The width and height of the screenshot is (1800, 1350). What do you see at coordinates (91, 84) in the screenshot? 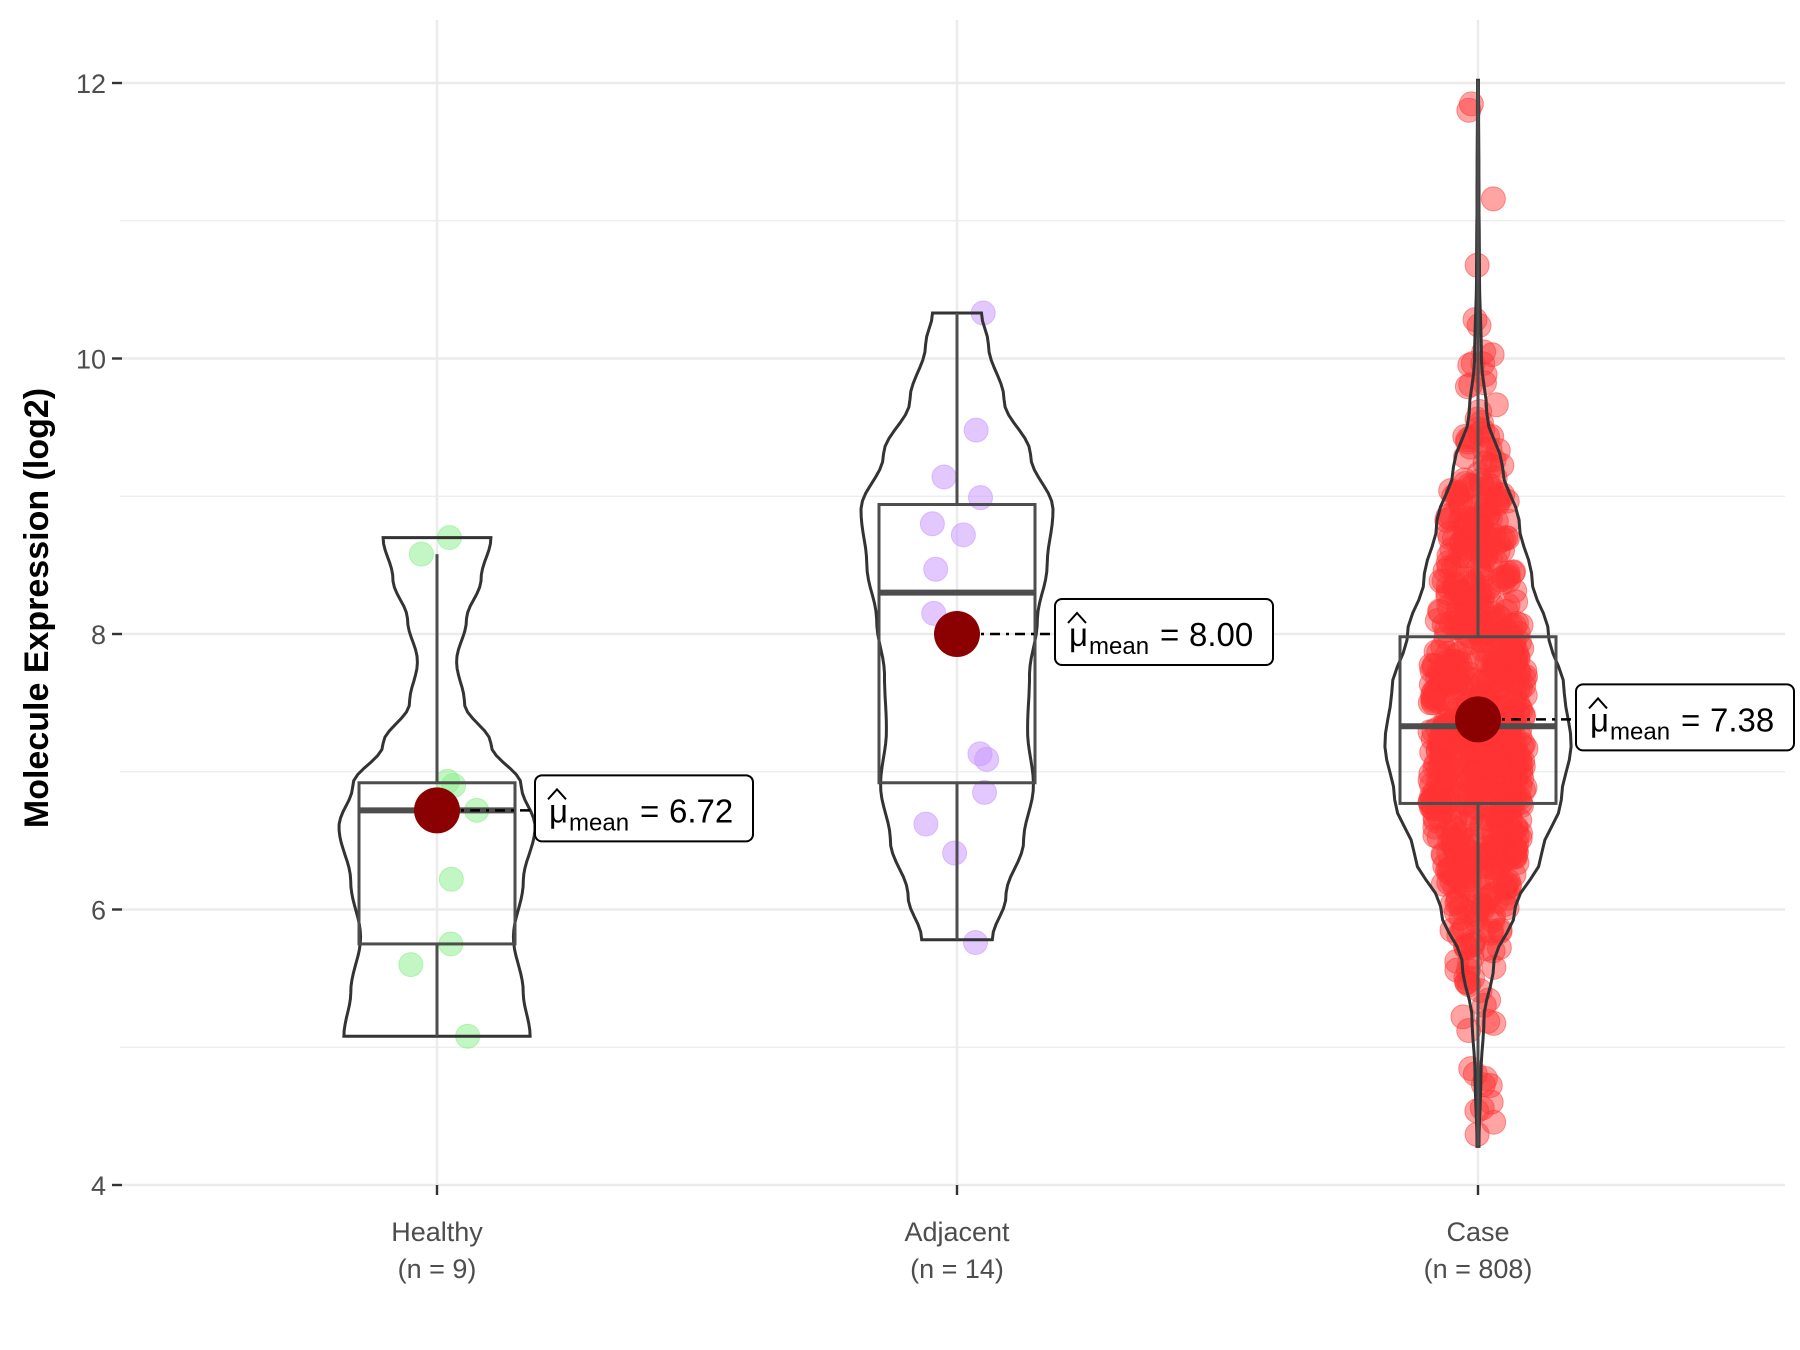
I see `y-tick-label: 12` at bounding box center [91, 84].